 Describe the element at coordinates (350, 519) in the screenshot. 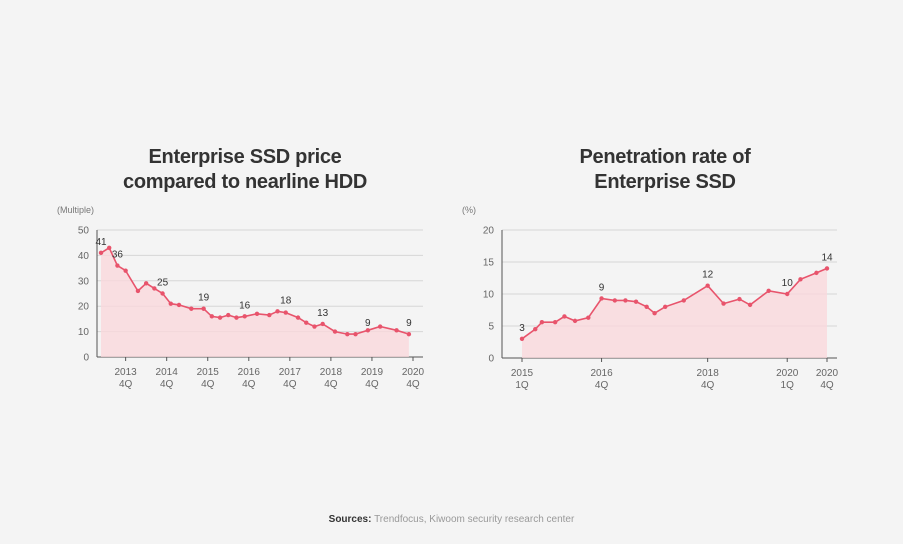

I see `sources-label: Sources:` at that location.